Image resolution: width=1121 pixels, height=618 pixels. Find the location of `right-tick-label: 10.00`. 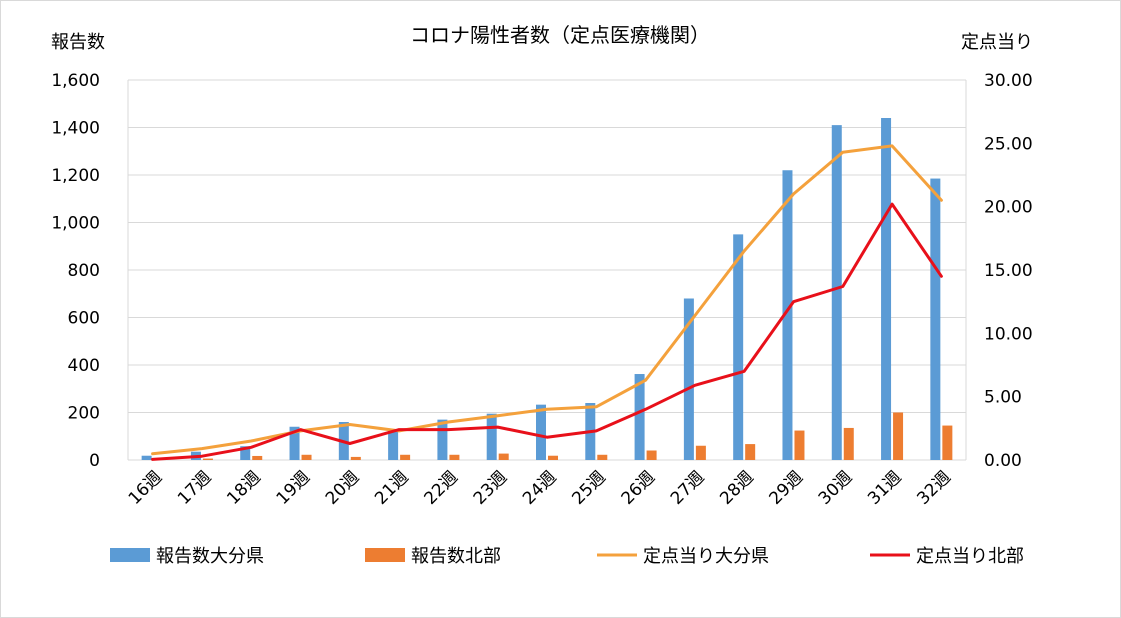

right-tick-label: 10.00 is located at coordinates (1008, 334).